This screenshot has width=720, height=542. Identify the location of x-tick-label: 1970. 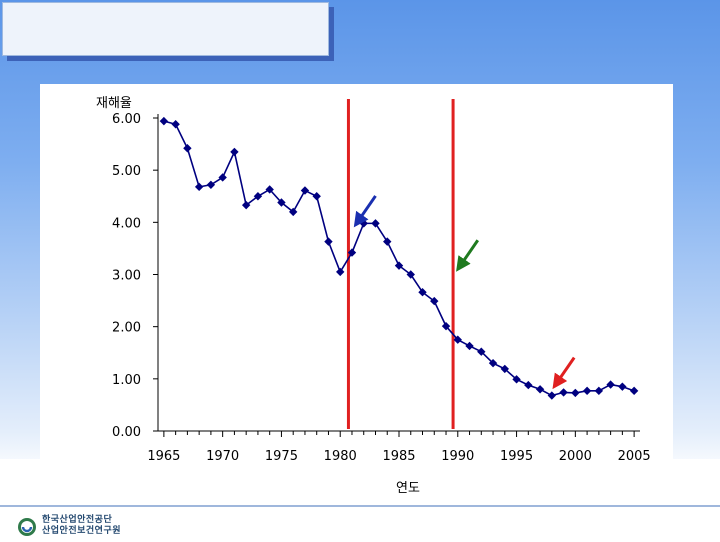
(222, 456).